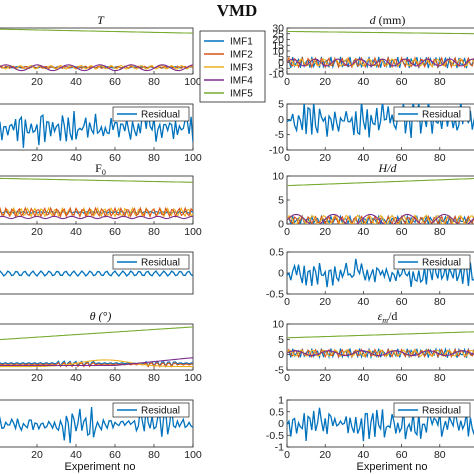 The height and width of the screenshot is (474, 474). Describe the element at coordinates (380, 316) in the screenshot. I see `panel-title-main: ε` at that location.